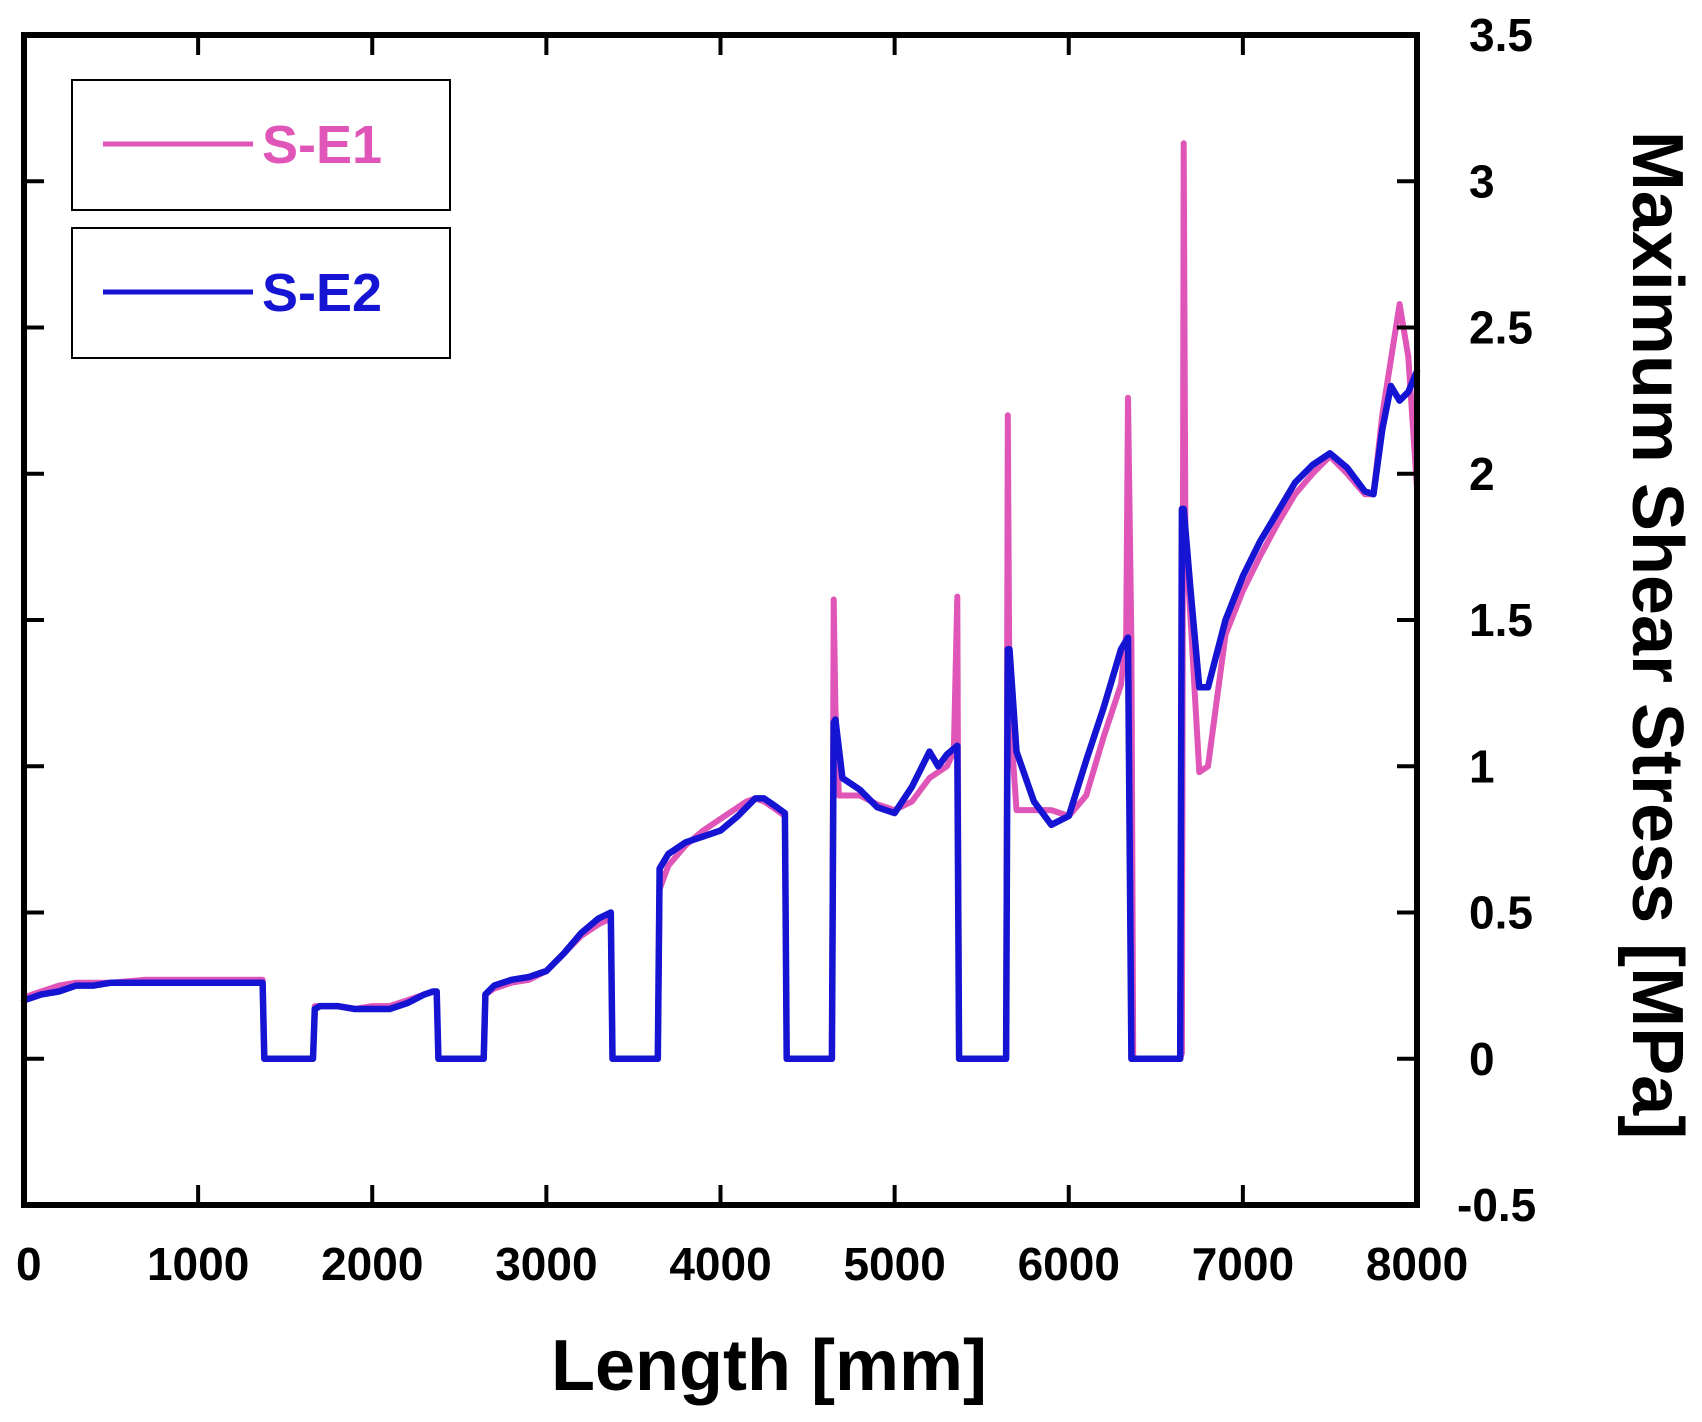 The image size is (1702, 1422). What do you see at coordinates (894, 1264) in the screenshot?
I see `x-tick-label: 5000` at bounding box center [894, 1264].